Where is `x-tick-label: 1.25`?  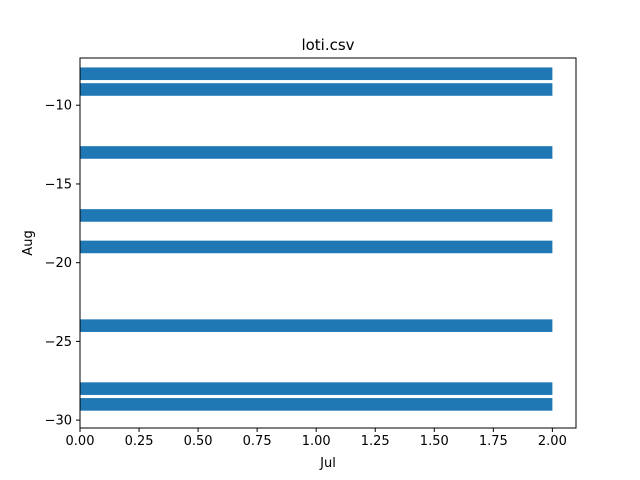 x-tick-label: 1.25 is located at coordinates (375, 441).